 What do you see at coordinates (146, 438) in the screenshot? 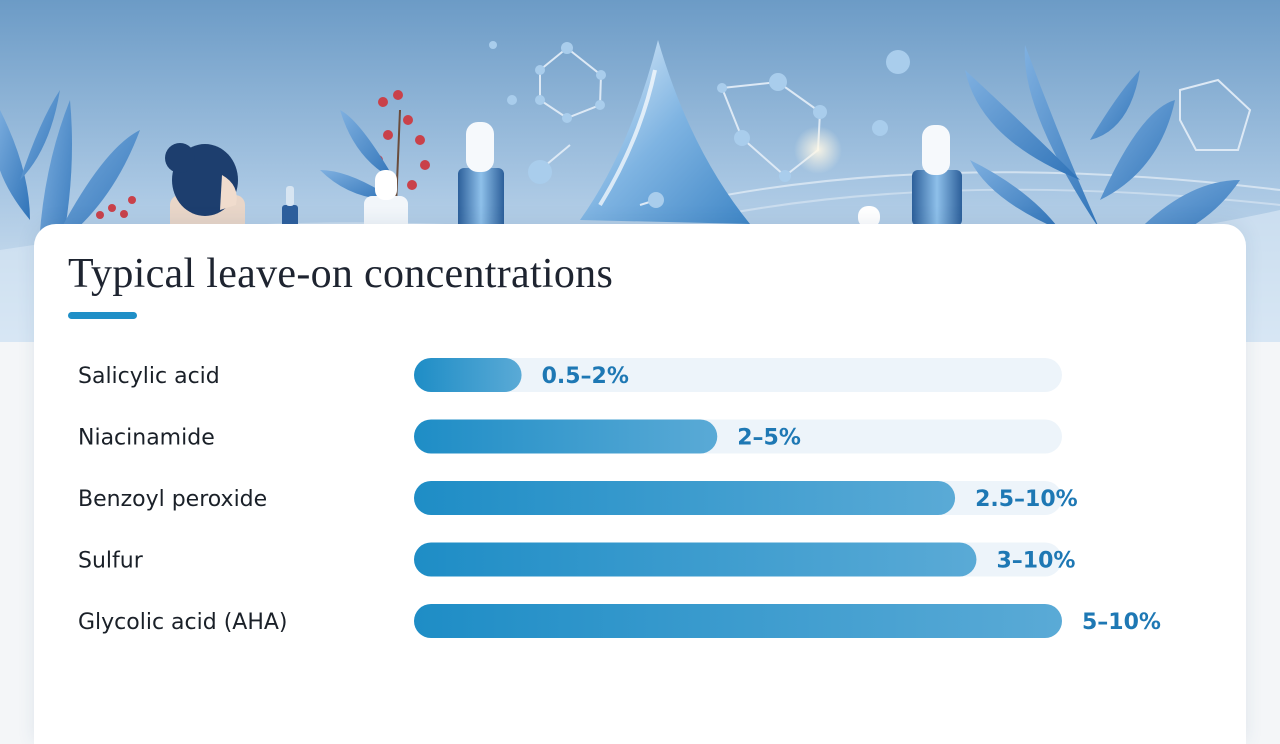
I see `category-label: Niacinamide` at bounding box center [146, 438].